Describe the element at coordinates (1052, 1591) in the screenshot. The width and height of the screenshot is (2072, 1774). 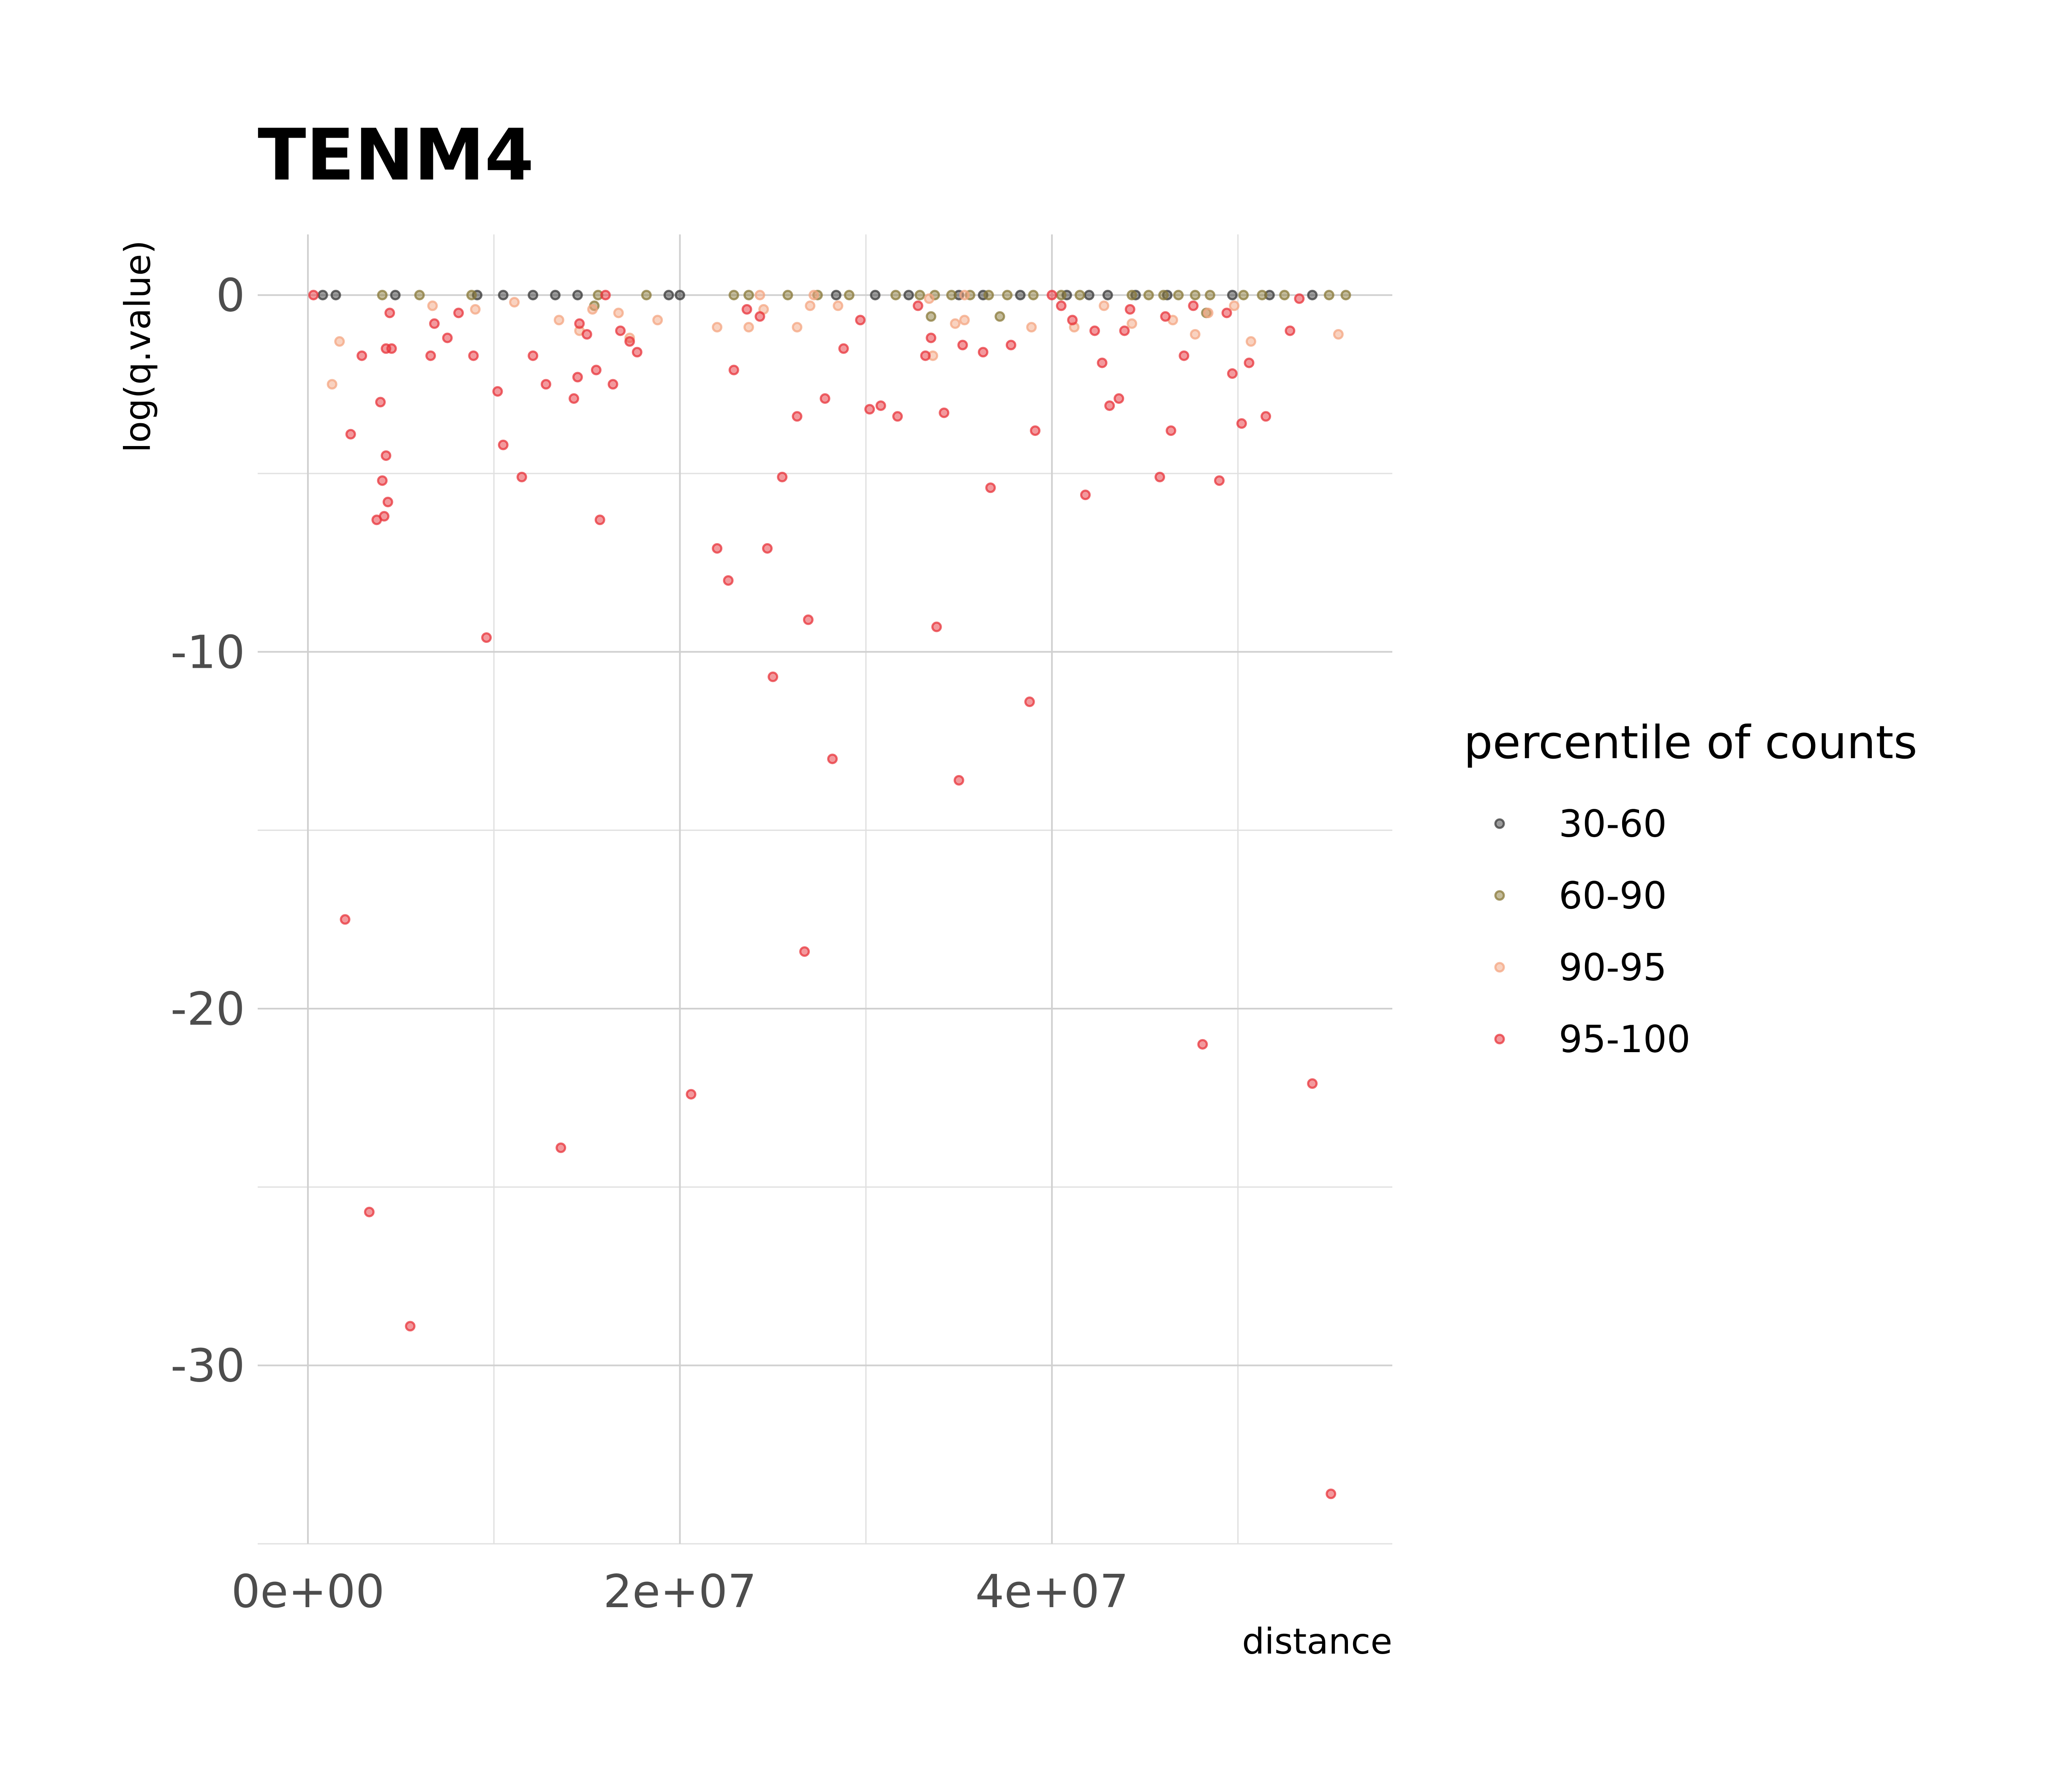
I see `x-tick-label: 4e+07` at that location.